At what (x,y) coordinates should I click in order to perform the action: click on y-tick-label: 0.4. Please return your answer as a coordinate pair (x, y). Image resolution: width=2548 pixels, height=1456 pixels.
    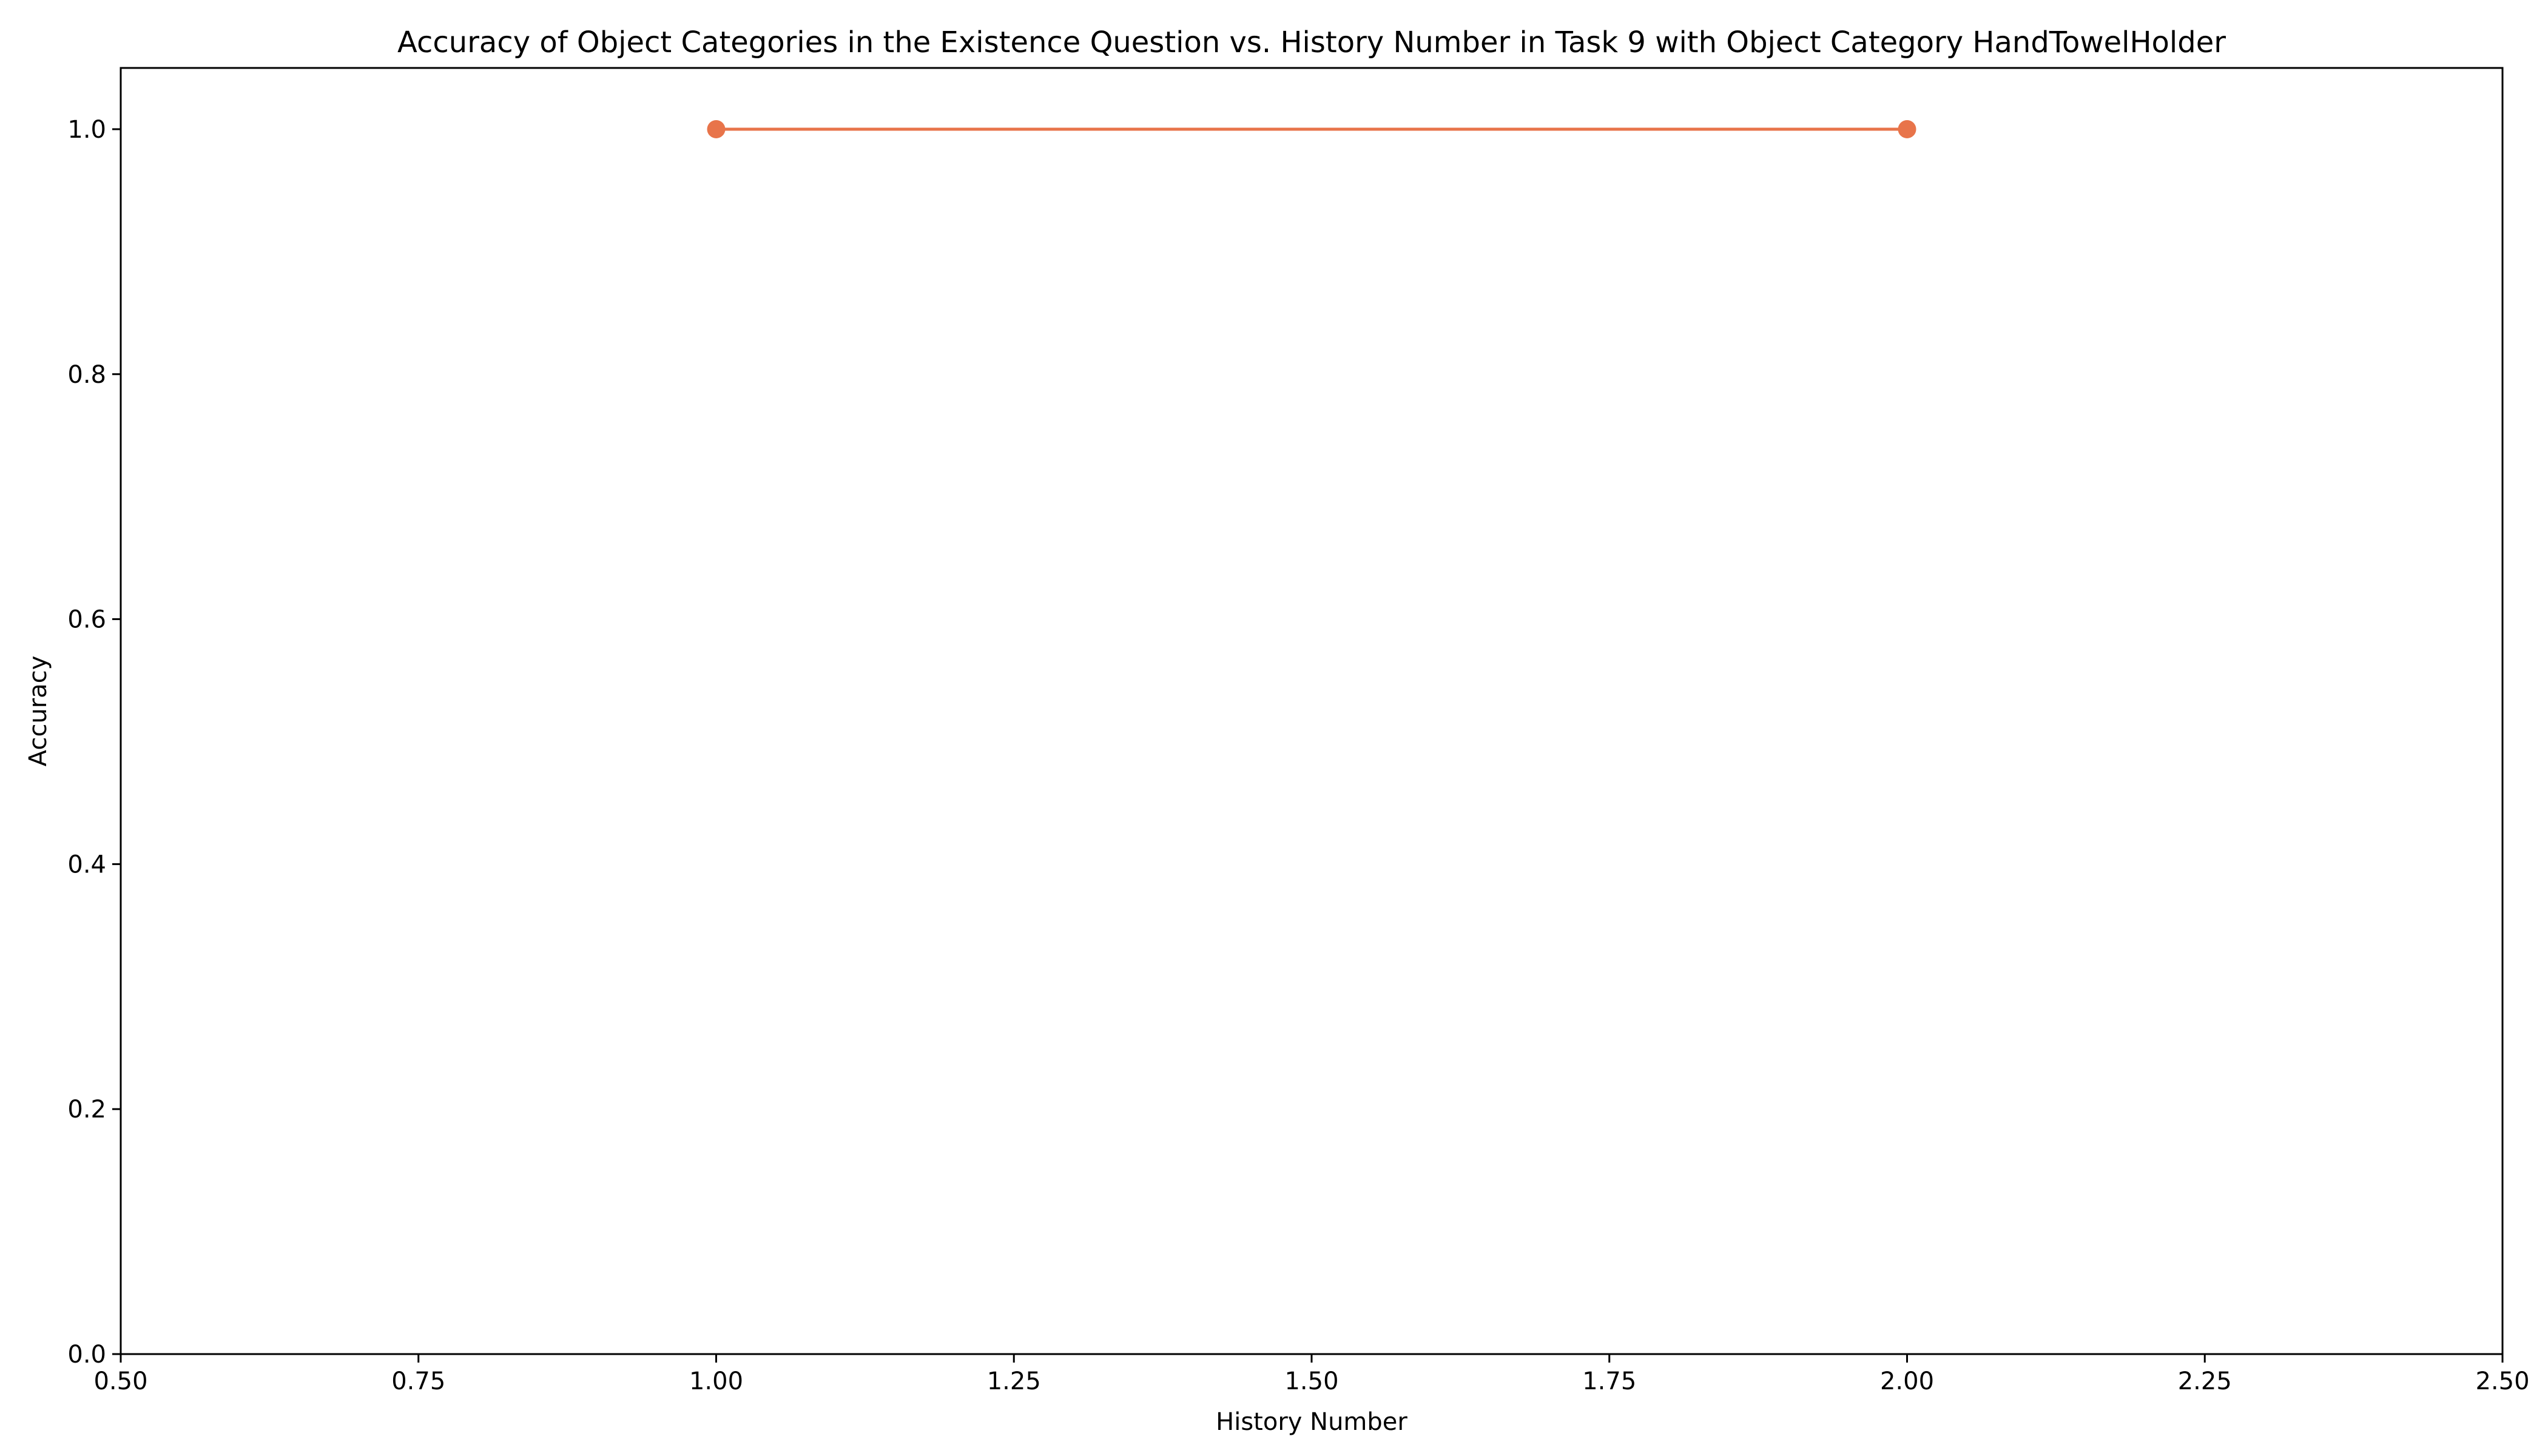
    Looking at the image, I should click on (86, 864).